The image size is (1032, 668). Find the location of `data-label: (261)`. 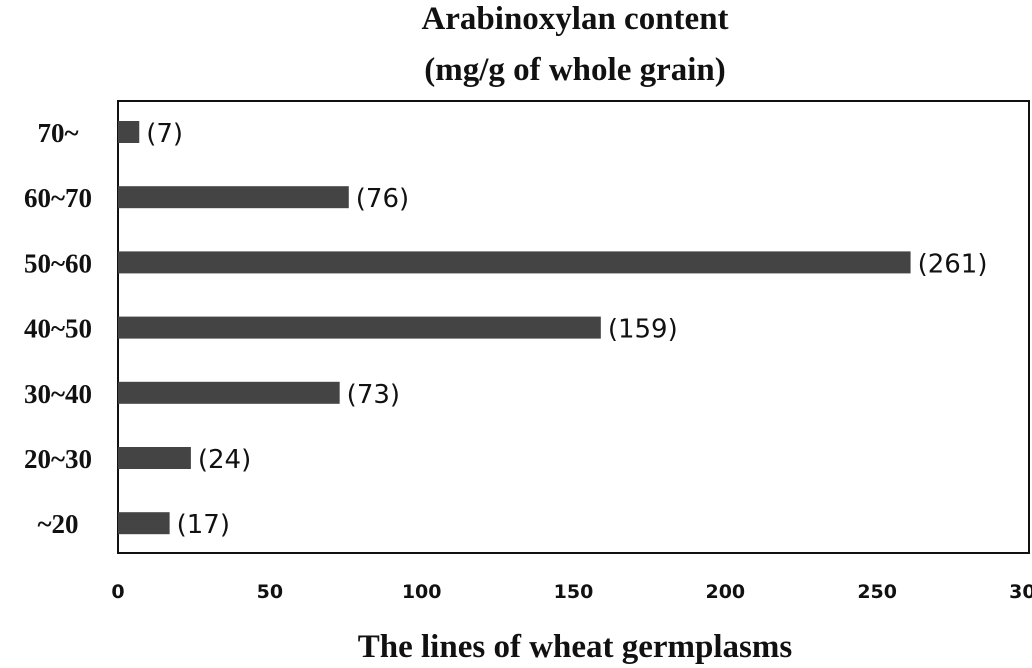

data-label: (261) is located at coordinates (953, 264).